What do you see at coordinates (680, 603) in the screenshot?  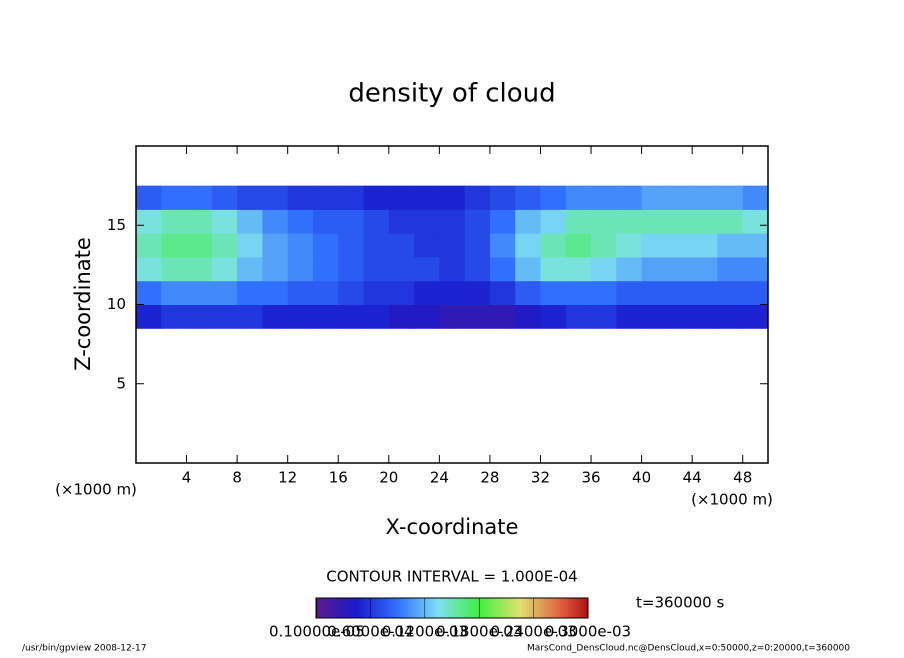 I see `time-label: t=360000 s` at bounding box center [680, 603].